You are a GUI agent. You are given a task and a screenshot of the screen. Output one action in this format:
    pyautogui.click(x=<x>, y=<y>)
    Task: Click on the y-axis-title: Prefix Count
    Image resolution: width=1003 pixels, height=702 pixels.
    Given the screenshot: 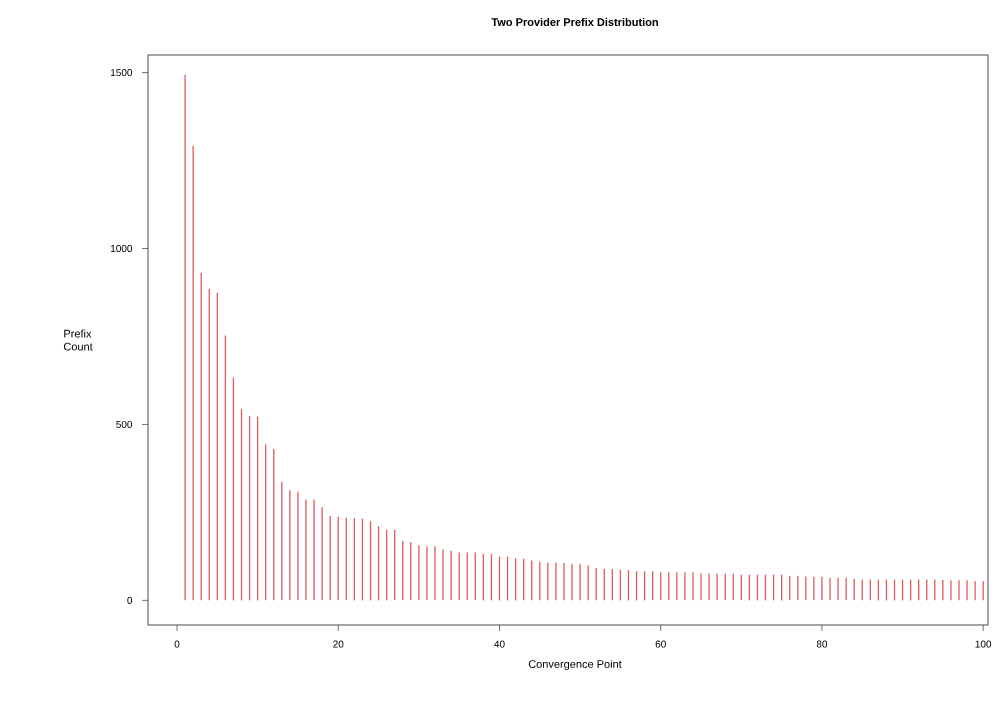 What is the action you would take?
    pyautogui.click(x=78, y=340)
    